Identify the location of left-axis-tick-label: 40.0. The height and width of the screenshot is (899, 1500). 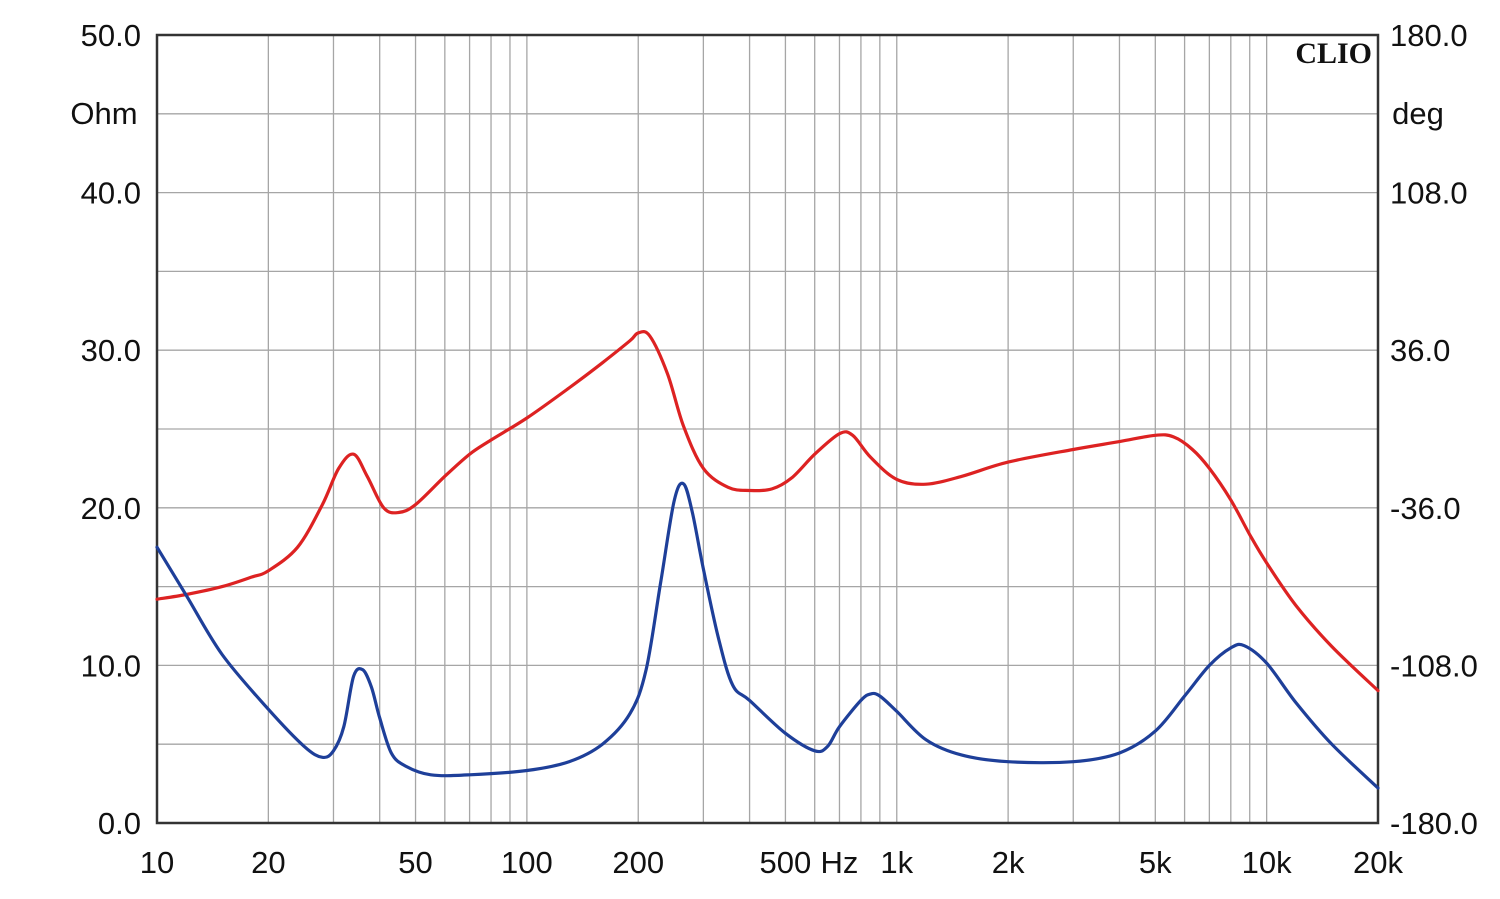
(111, 193).